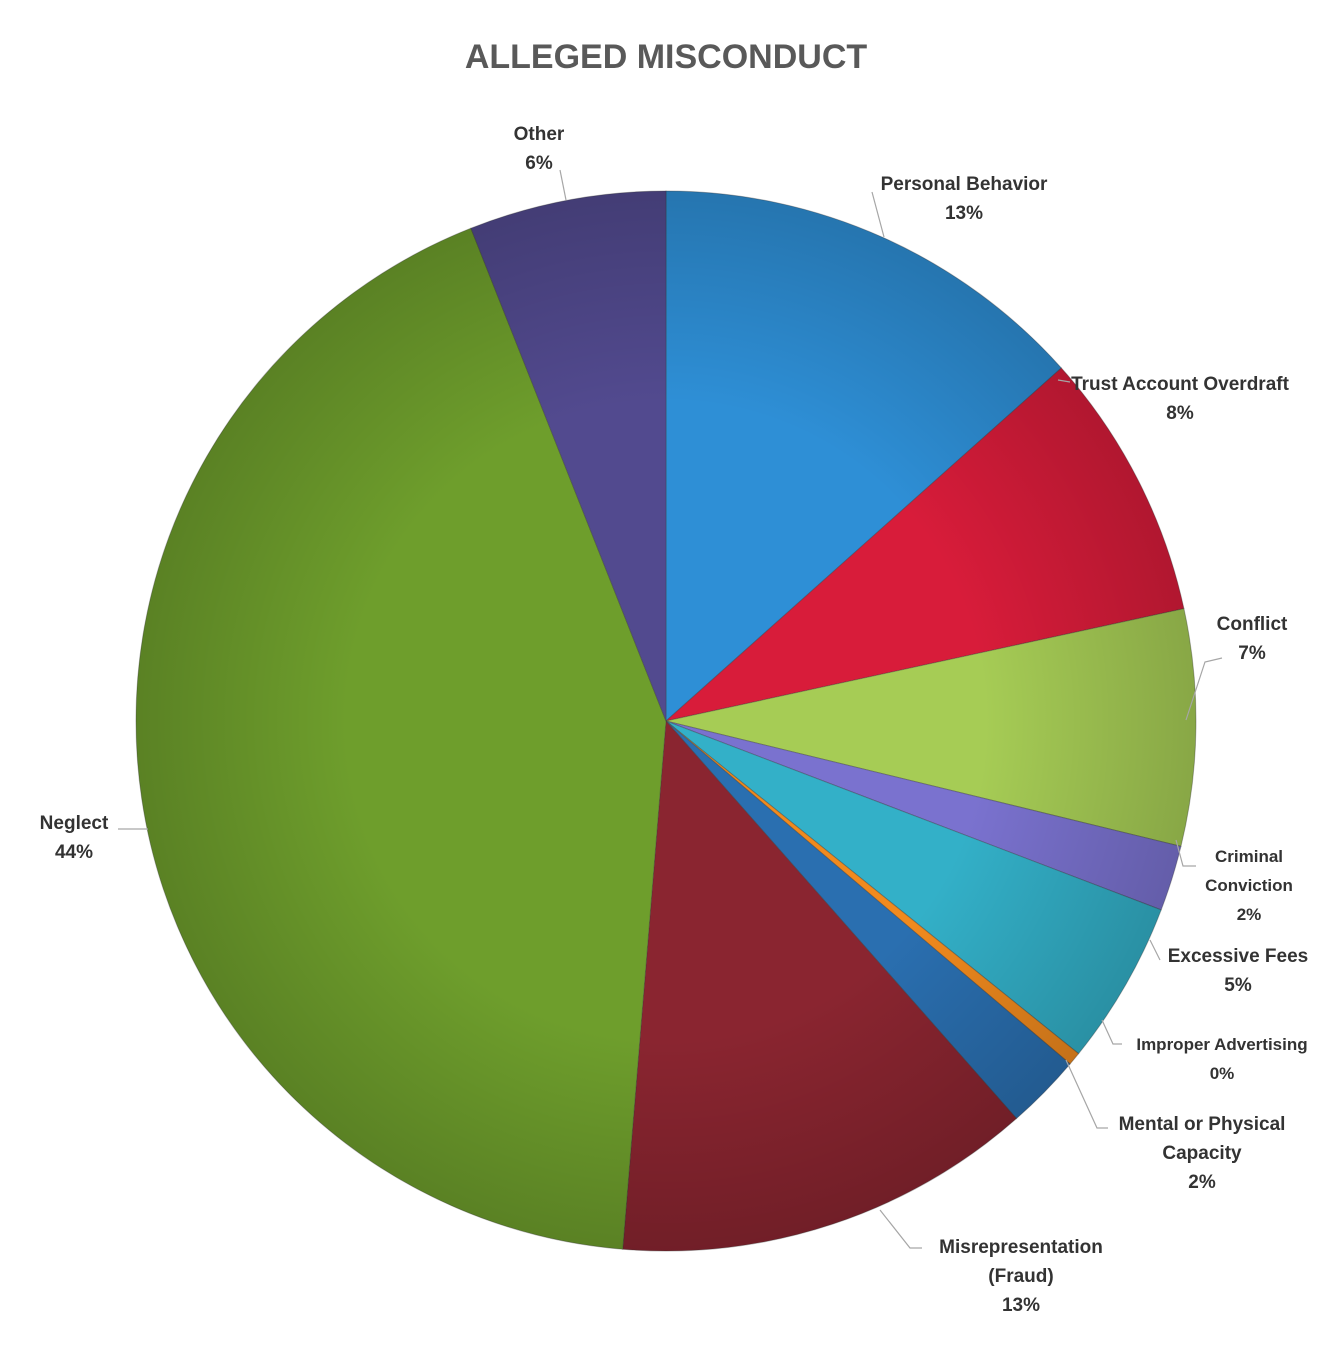 The image size is (1334, 1355). Describe the element at coordinates (74, 838) in the screenshot. I see `slice-label: Neglect 44%` at that location.